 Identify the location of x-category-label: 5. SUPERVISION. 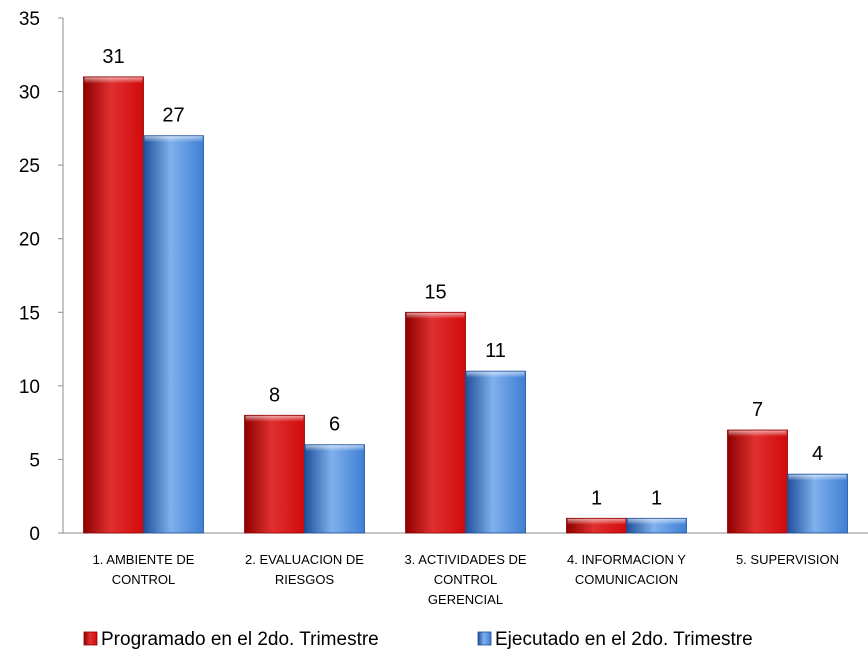
(787, 559).